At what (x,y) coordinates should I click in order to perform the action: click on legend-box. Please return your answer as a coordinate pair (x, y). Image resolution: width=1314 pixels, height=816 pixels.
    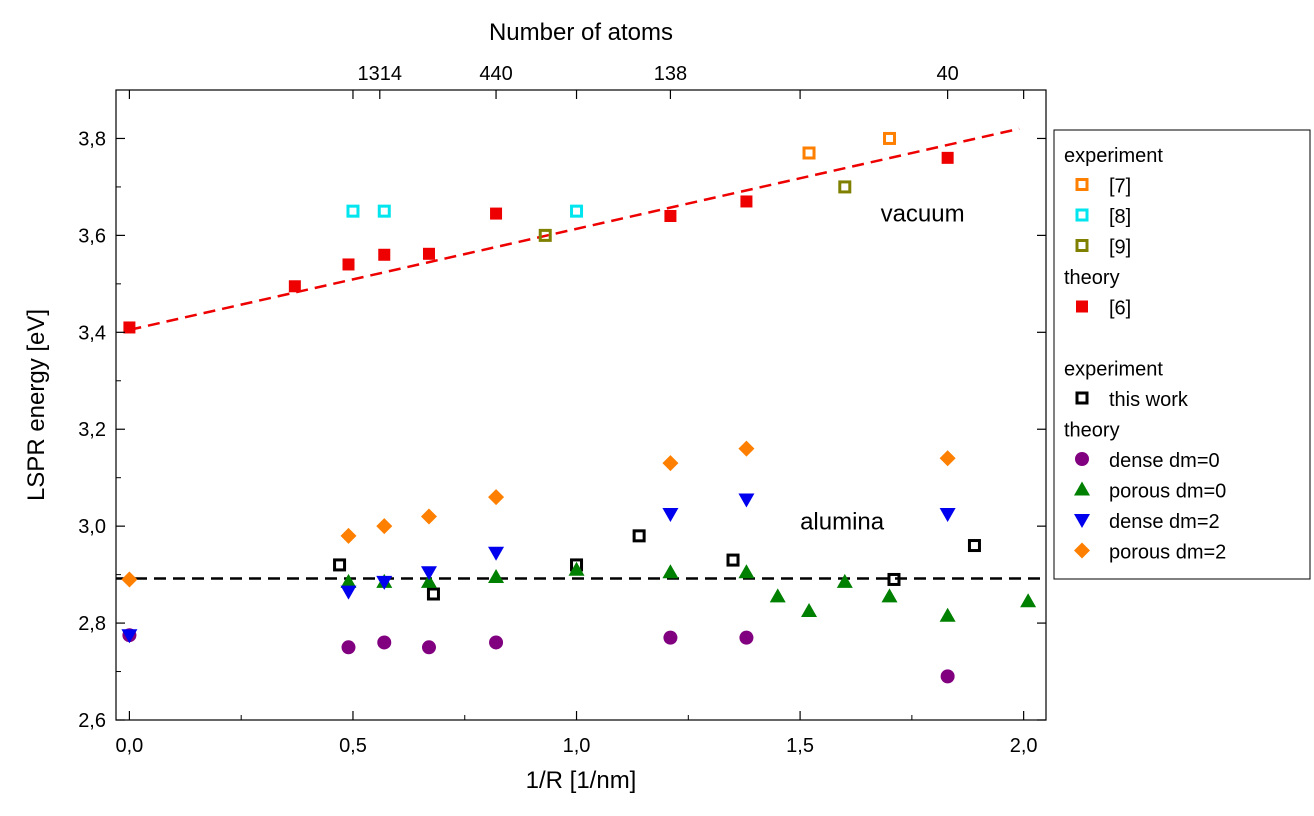
    Looking at the image, I should click on (1182, 354).